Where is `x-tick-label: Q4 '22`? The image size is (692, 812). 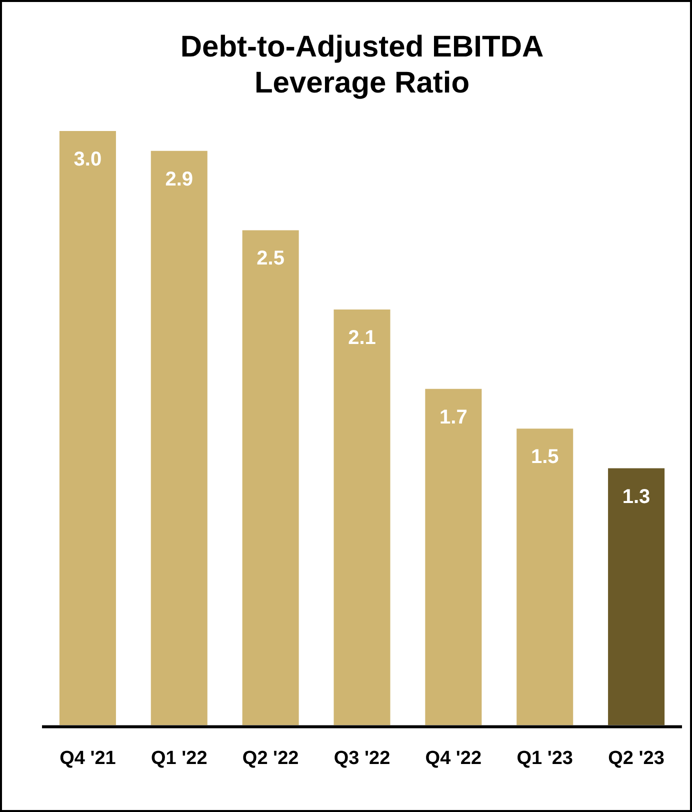
x-tick-label: Q4 '22 is located at coordinates (453, 758).